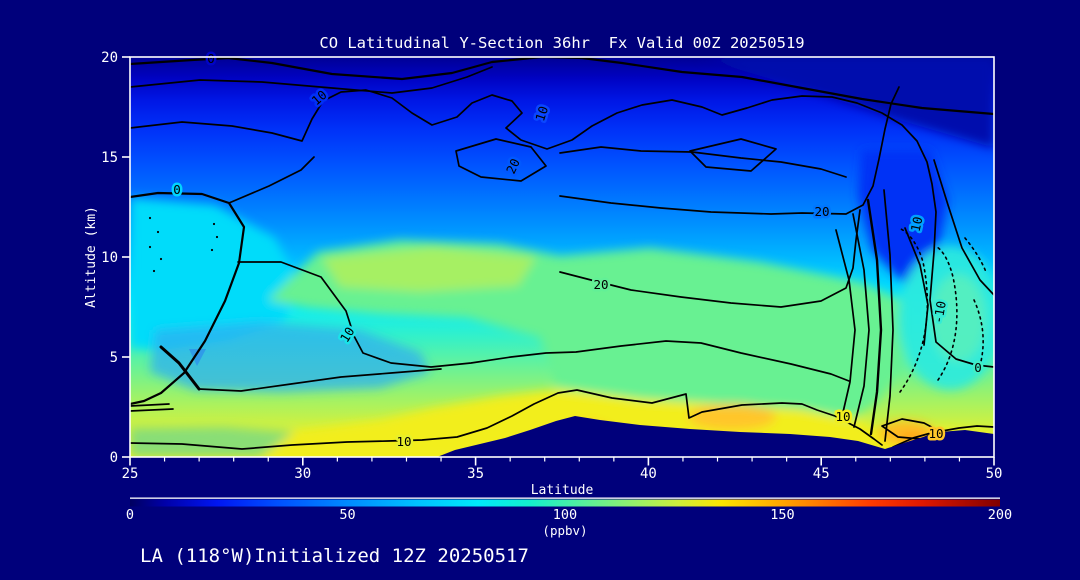 The image size is (1080, 580). What do you see at coordinates (109, 58) in the screenshot?
I see `y-tick-label: 20` at bounding box center [109, 58].